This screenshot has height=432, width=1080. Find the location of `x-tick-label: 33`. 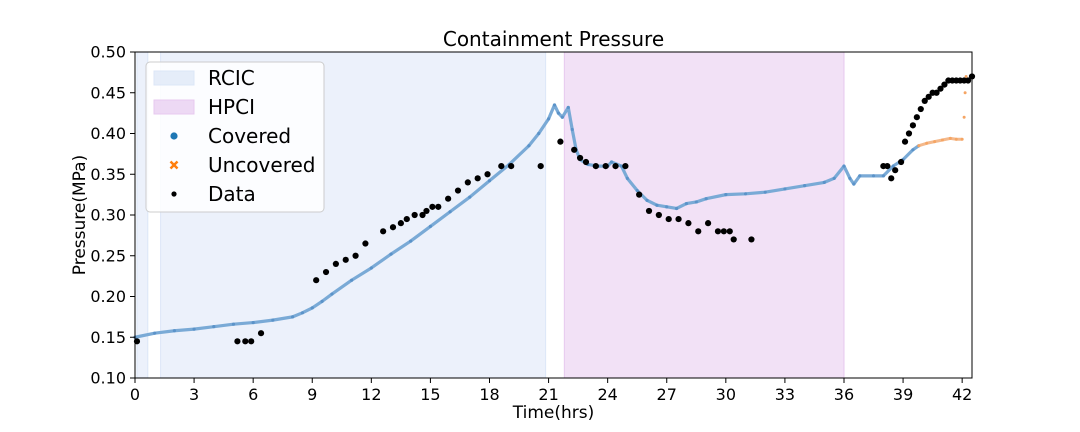

x-tick-label: 33 is located at coordinates (785, 394).